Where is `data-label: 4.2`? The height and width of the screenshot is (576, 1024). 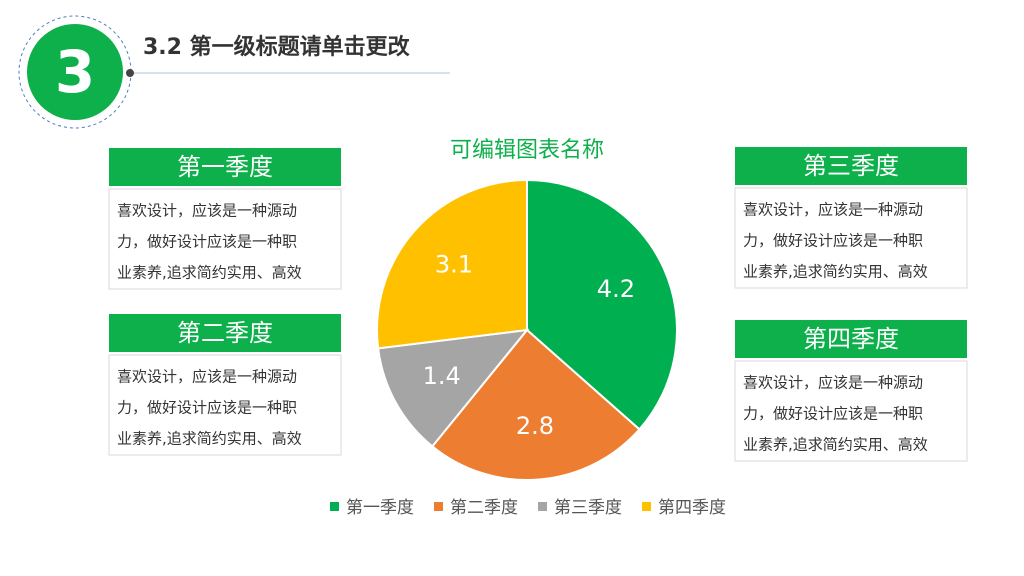 data-label: 4.2 is located at coordinates (616, 289).